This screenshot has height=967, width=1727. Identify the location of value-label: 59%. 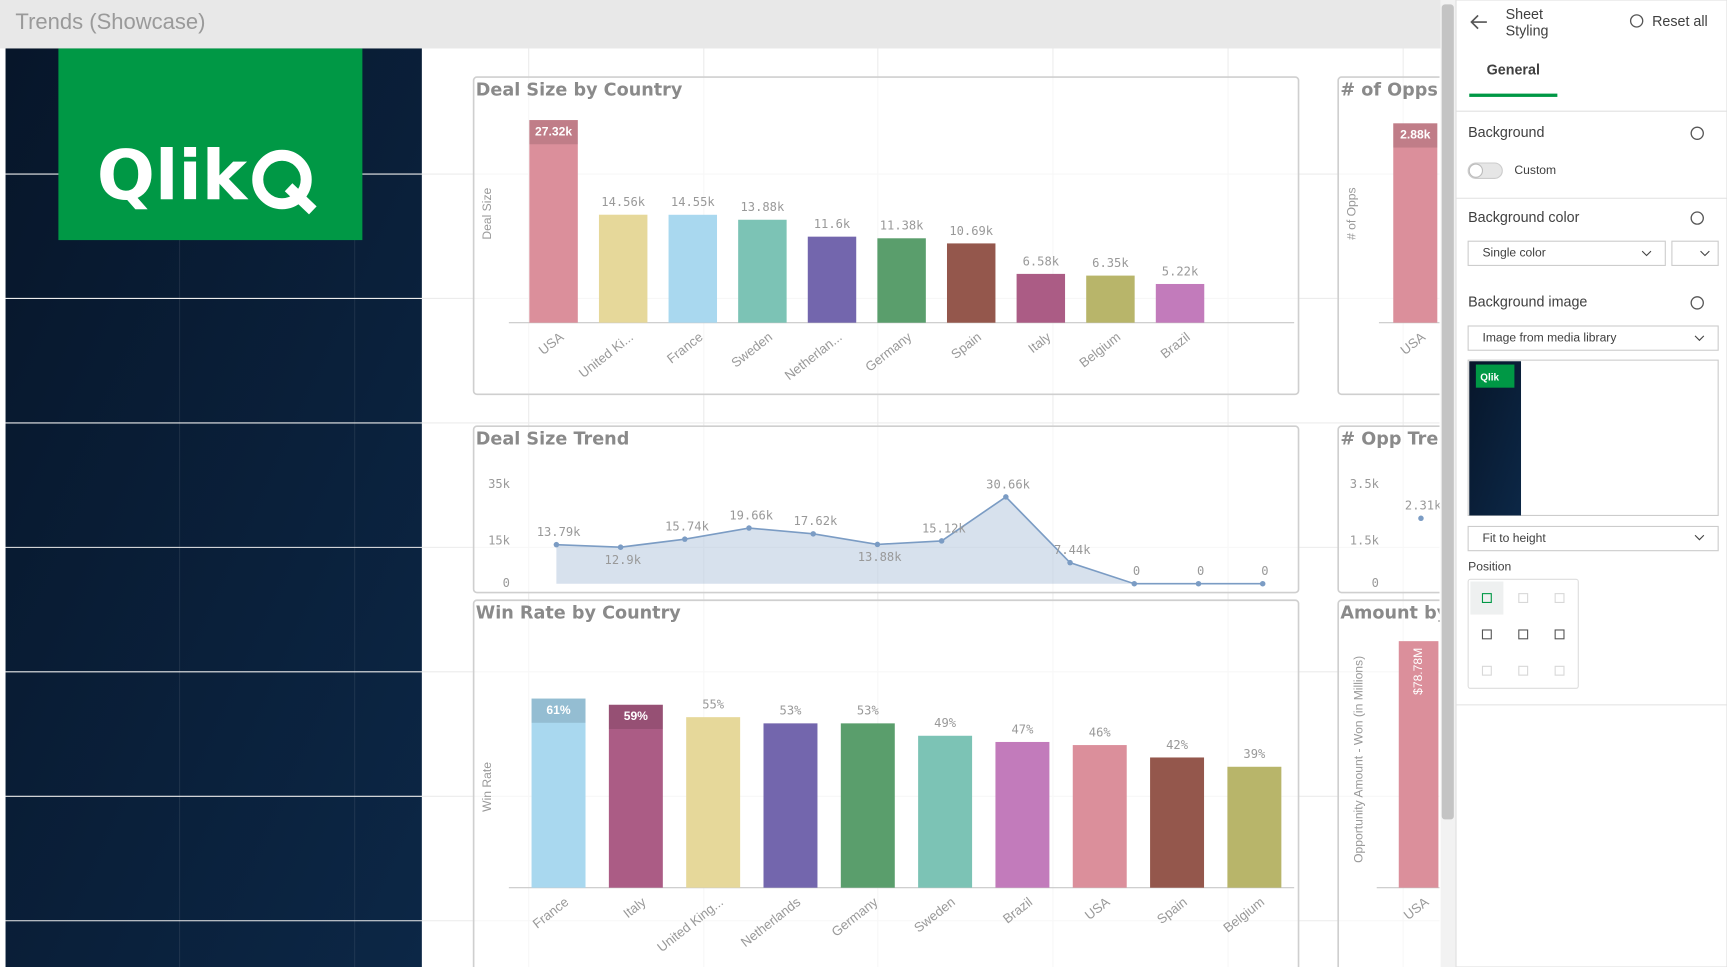
(636, 716).